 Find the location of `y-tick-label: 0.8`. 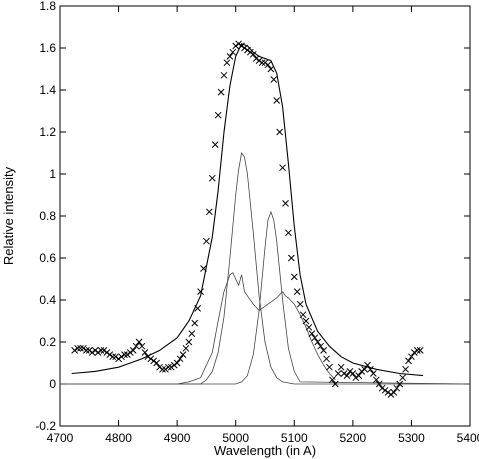

y-tick-label: 0.8 is located at coordinates (47, 216).